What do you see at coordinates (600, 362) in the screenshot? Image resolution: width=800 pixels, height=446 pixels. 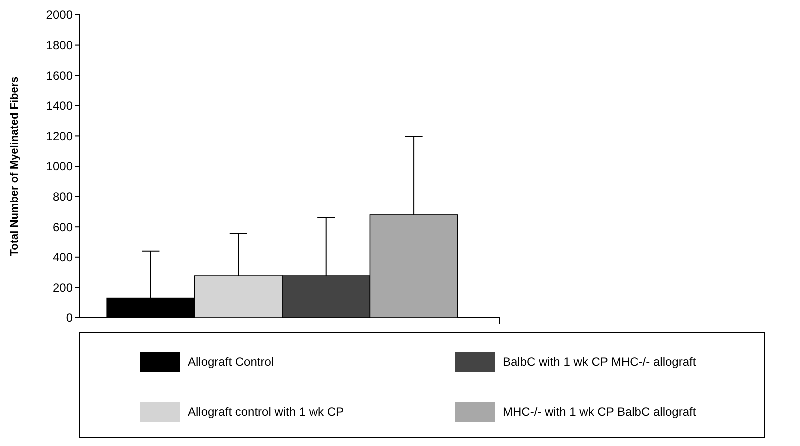 I see `legend-label: BalbC with 1 wk CP MHC-/- allograft` at bounding box center [600, 362].